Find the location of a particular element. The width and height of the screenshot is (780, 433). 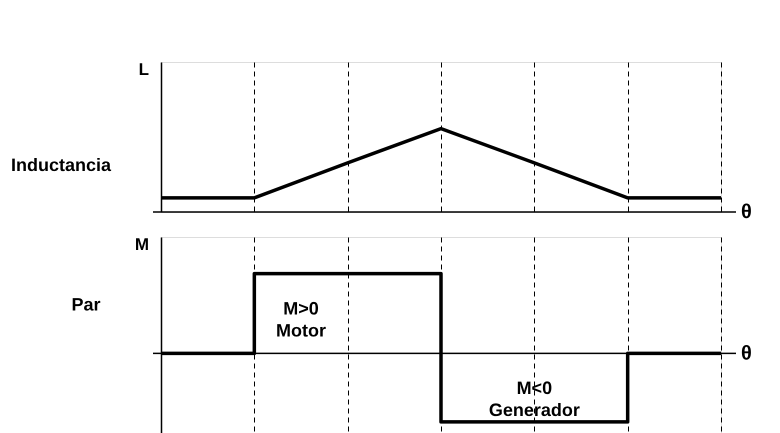

annotation: M<0 Generador is located at coordinates (534, 399).